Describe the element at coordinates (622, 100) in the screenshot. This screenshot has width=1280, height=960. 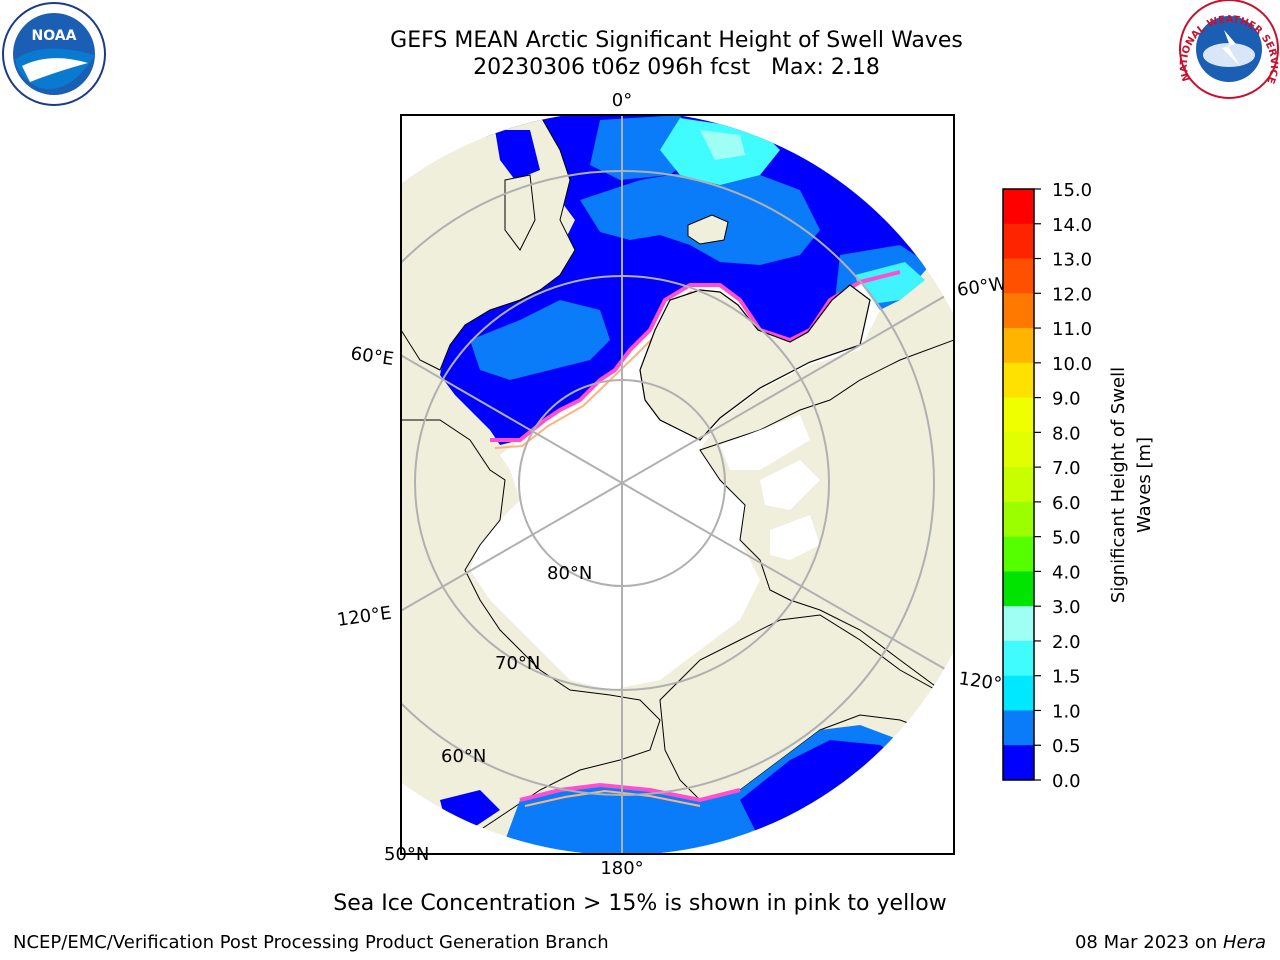
I see `lon-label-0: 0°` at that location.